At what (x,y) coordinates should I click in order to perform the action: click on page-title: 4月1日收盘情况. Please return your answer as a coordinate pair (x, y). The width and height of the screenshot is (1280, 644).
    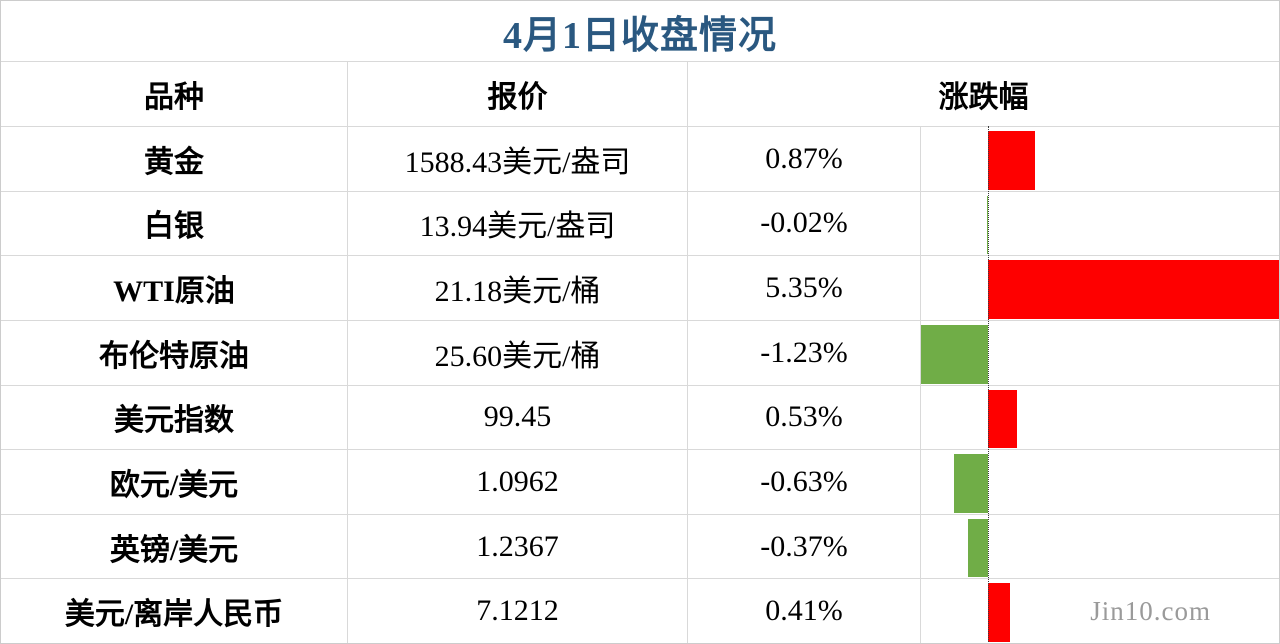
    Looking at the image, I should click on (639, 35).